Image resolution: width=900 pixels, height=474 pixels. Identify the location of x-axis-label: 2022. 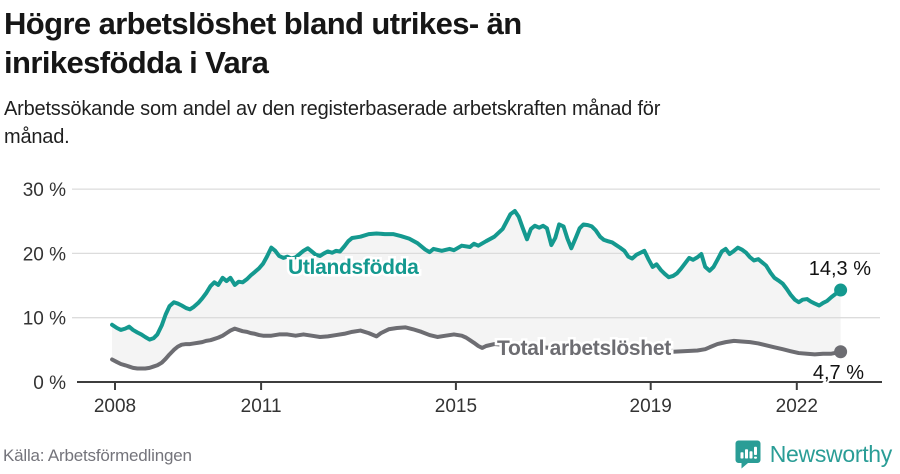
(797, 406).